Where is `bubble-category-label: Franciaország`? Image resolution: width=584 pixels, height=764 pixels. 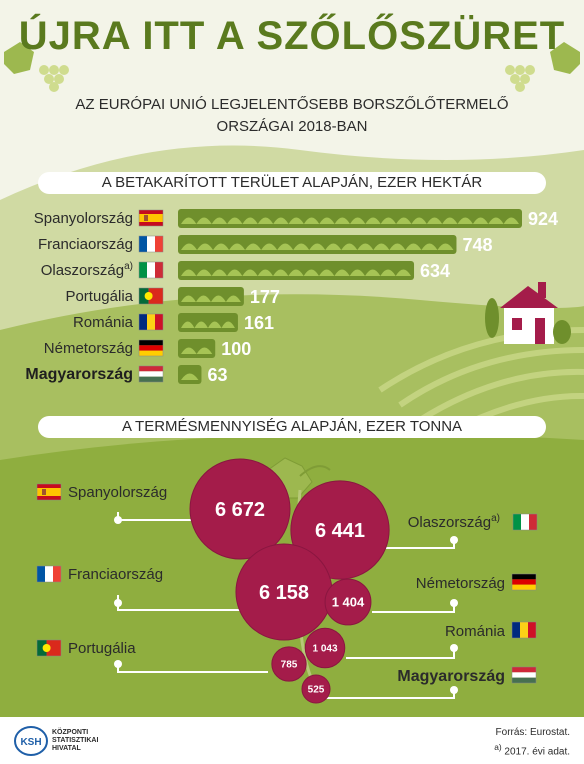 bubble-category-label: Franciaország is located at coordinates (115, 574).